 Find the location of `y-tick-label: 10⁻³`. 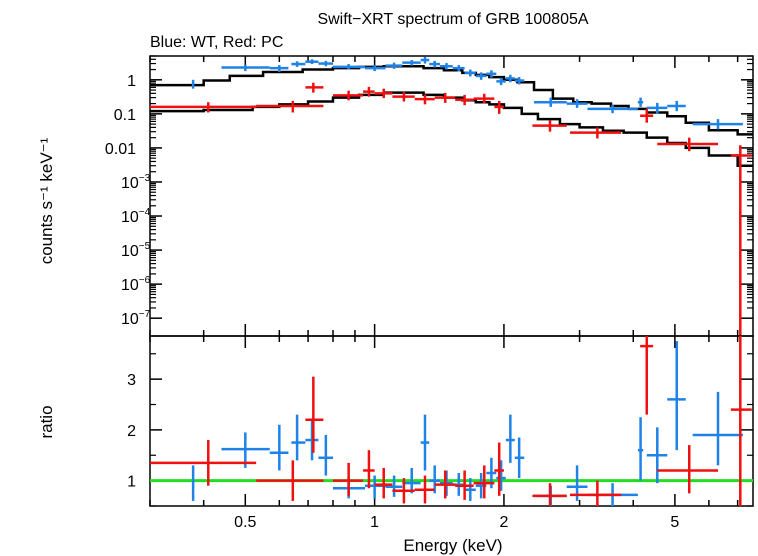

y-tick-label: 10⁻³ is located at coordinates (136, 182).